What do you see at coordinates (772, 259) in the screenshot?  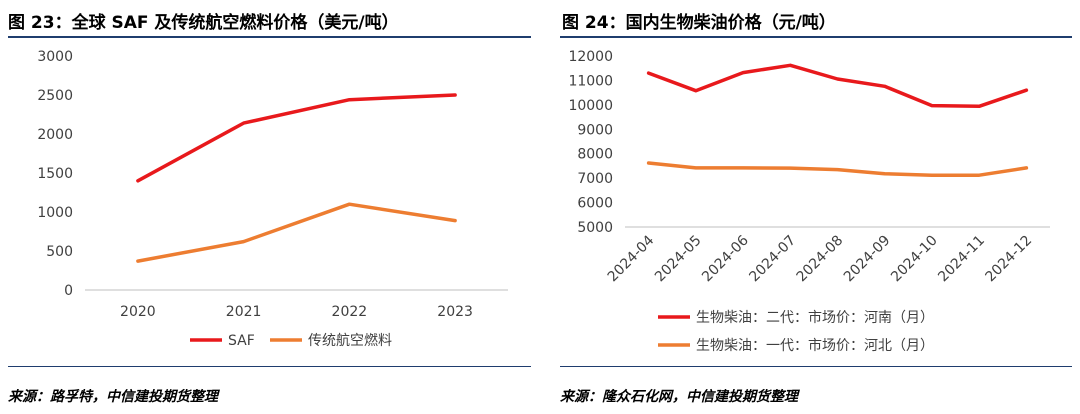 I see `x-tick-label: 2024-07` at bounding box center [772, 259].